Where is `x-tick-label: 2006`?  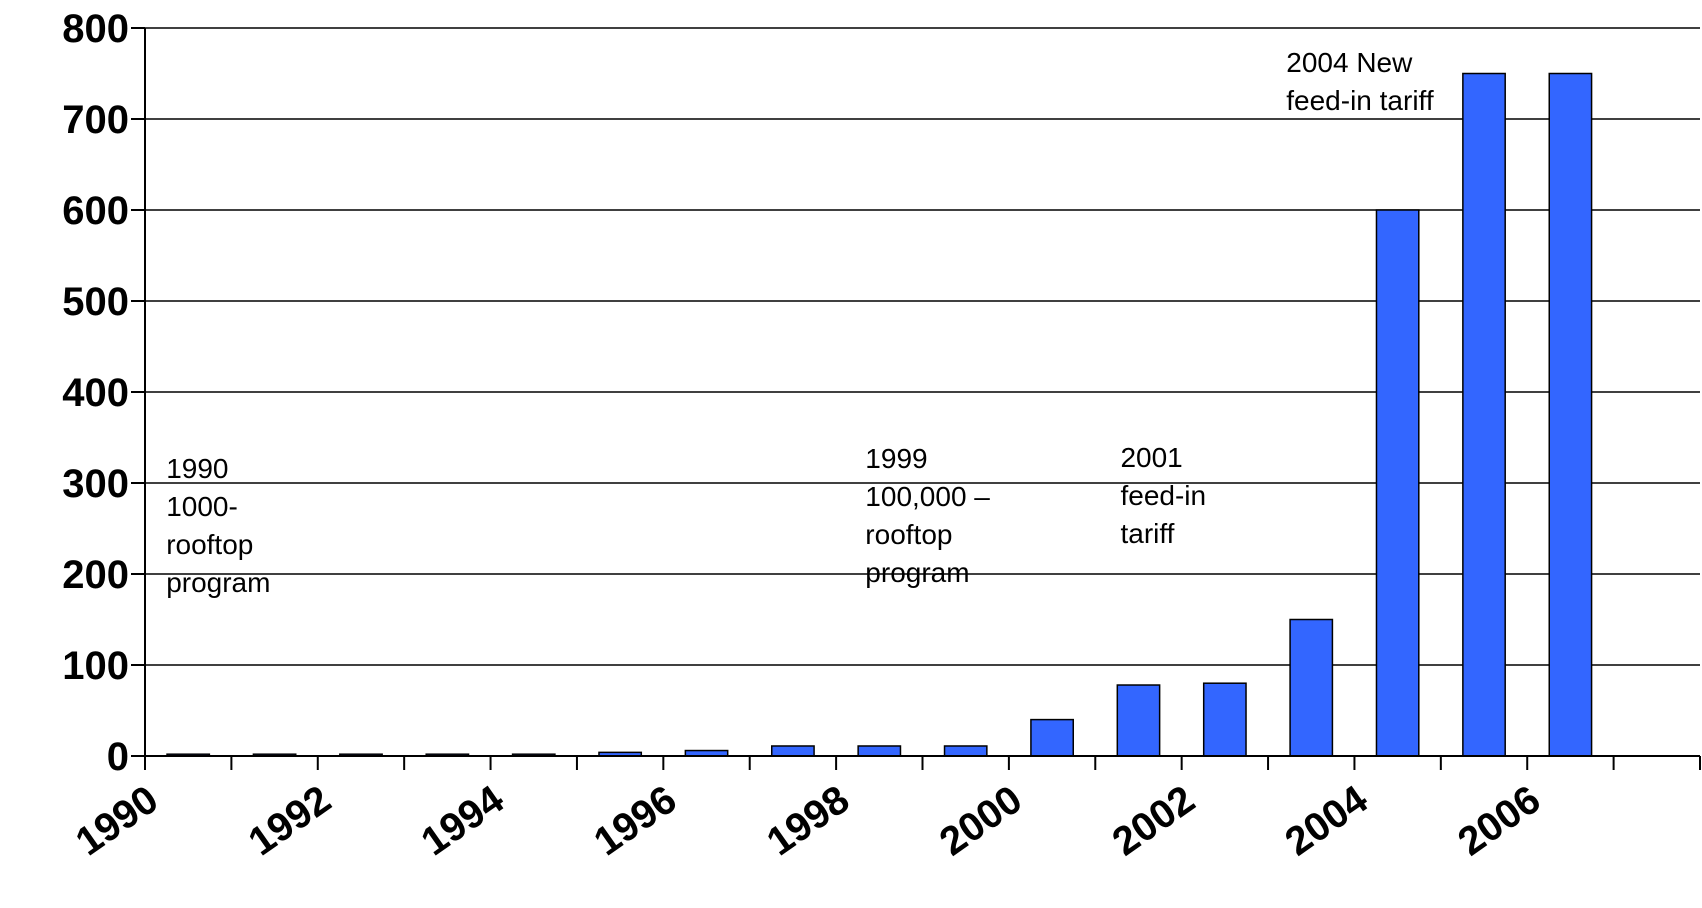
x-tick-label: 2006 is located at coordinates (1499, 820).